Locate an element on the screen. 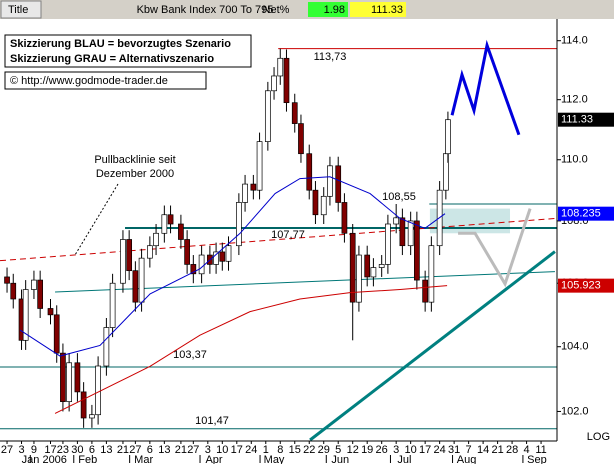 This screenshot has width=614, height=464. zone is located at coordinates (470, 221).